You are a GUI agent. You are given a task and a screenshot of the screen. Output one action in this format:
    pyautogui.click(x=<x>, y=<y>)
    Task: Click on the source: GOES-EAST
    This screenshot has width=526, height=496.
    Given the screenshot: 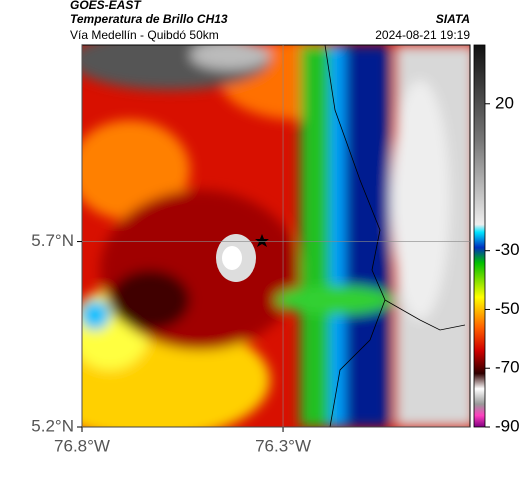 What is the action you would take?
    pyautogui.click(x=106, y=6)
    